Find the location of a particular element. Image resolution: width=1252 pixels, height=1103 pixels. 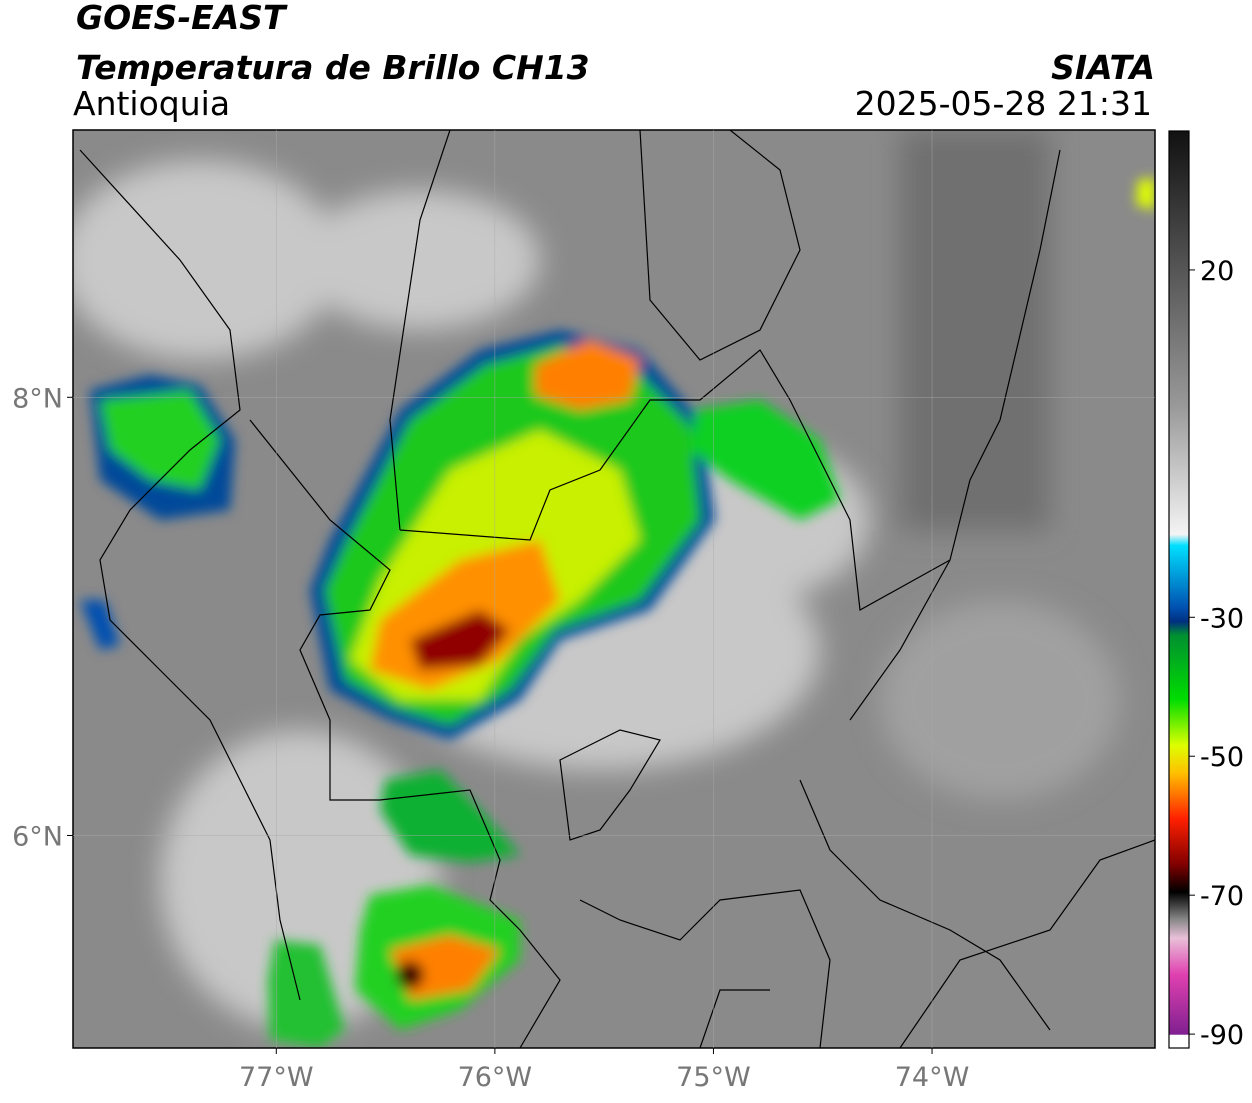

region: Antioquia is located at coordinates (151, 103).